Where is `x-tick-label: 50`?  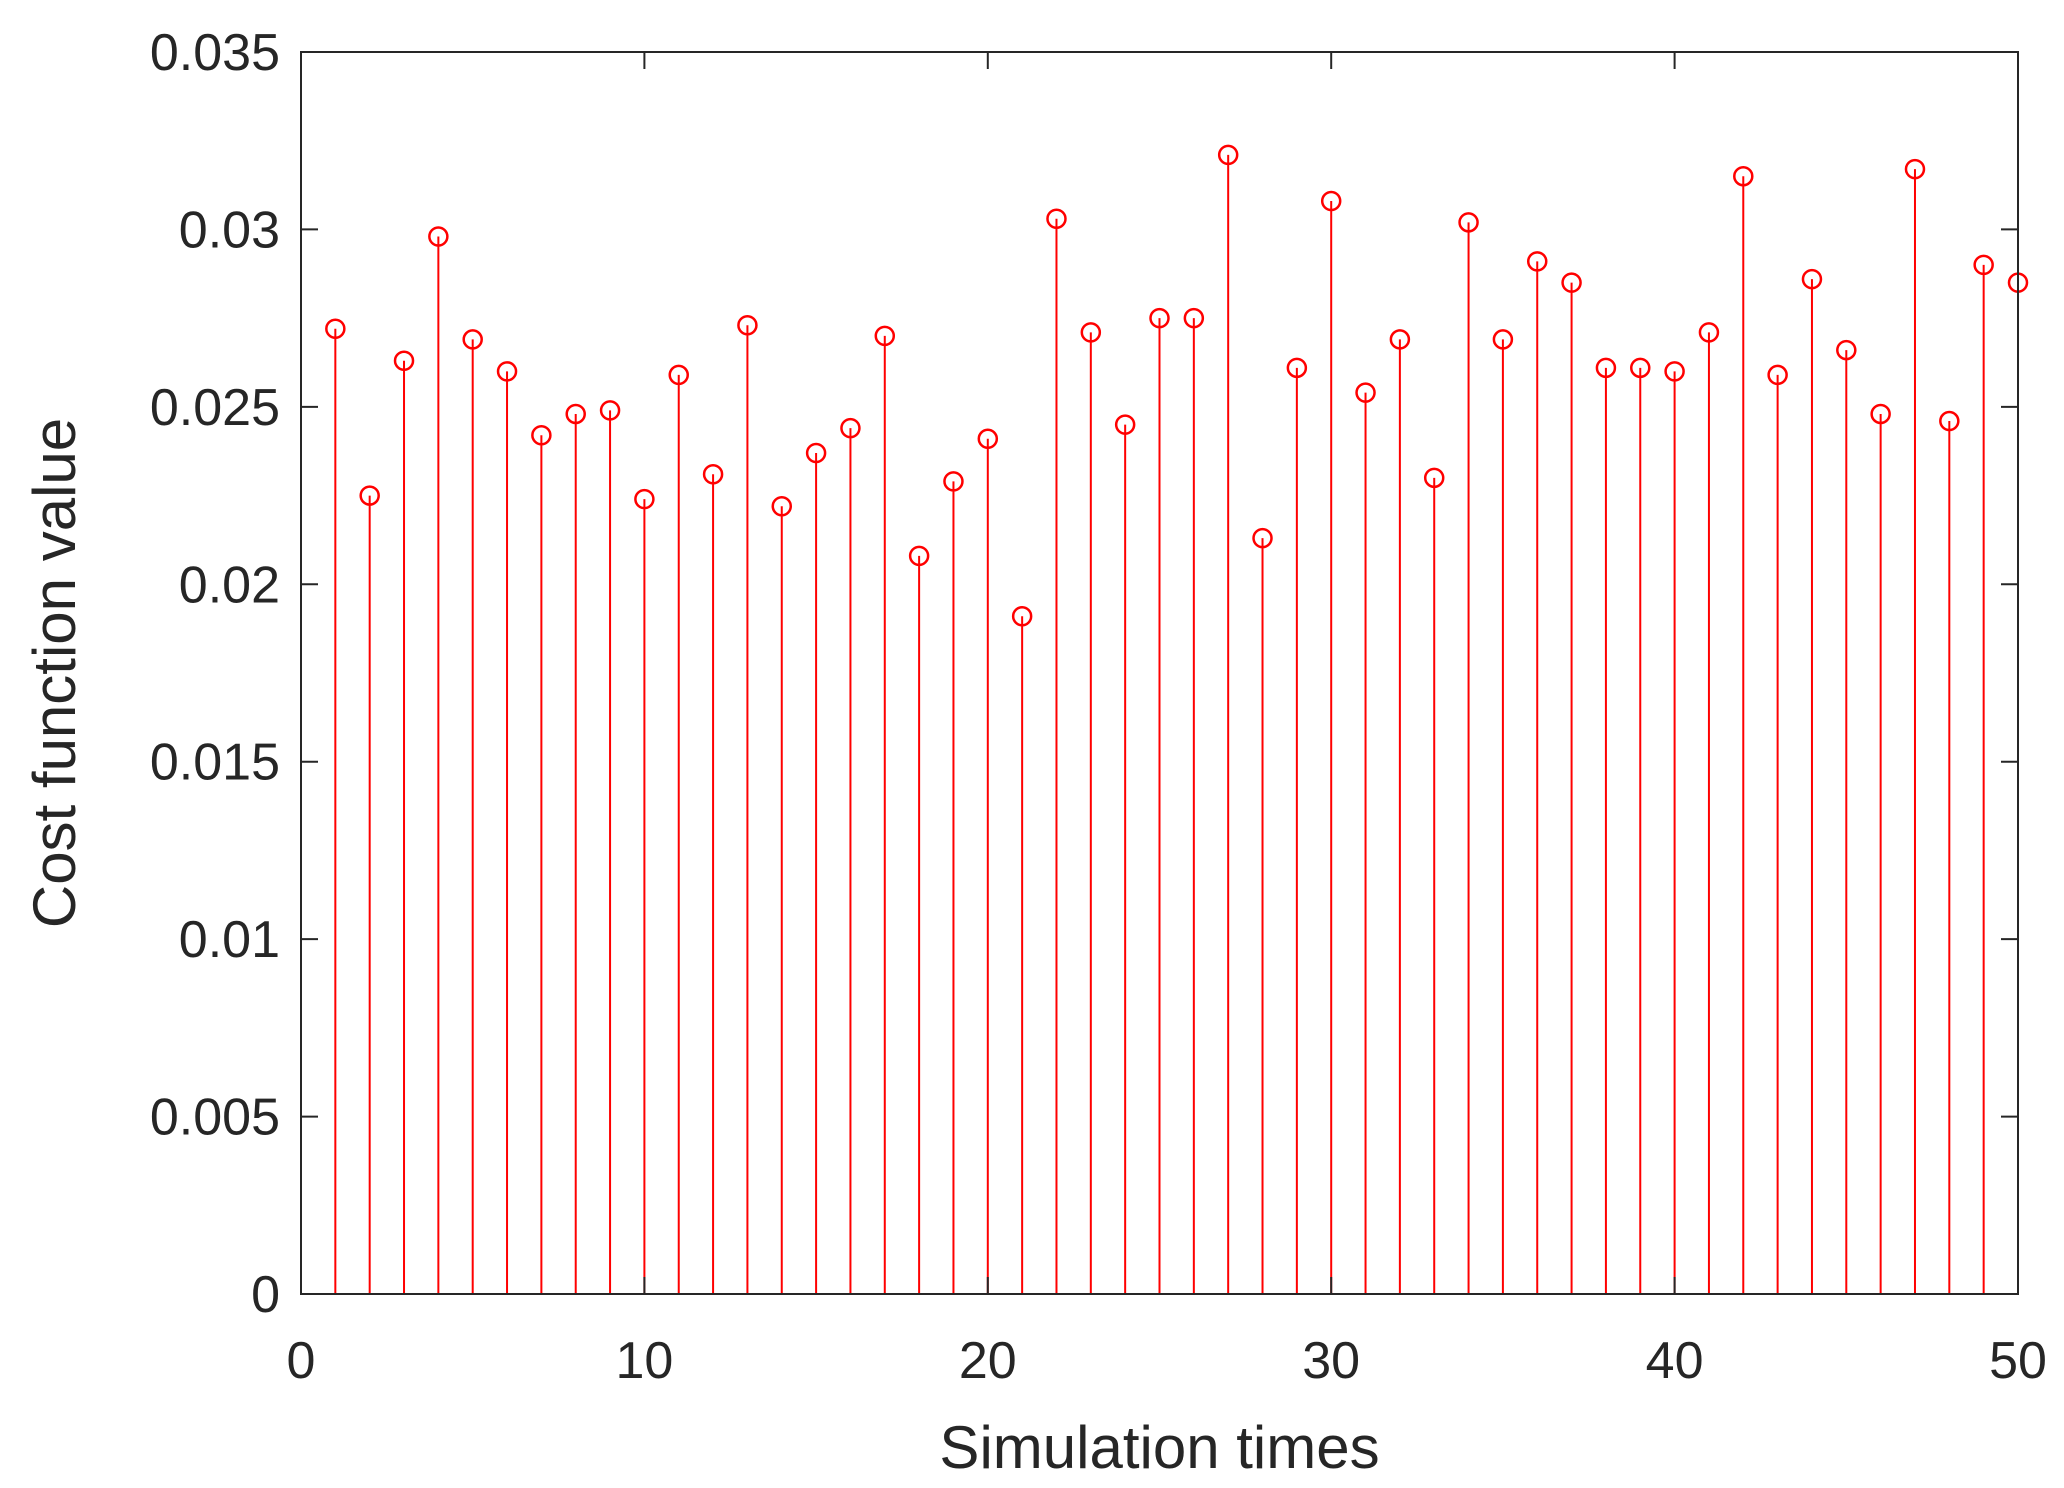 x-tick-label: 50 is located at coordinates (2018, 1361).